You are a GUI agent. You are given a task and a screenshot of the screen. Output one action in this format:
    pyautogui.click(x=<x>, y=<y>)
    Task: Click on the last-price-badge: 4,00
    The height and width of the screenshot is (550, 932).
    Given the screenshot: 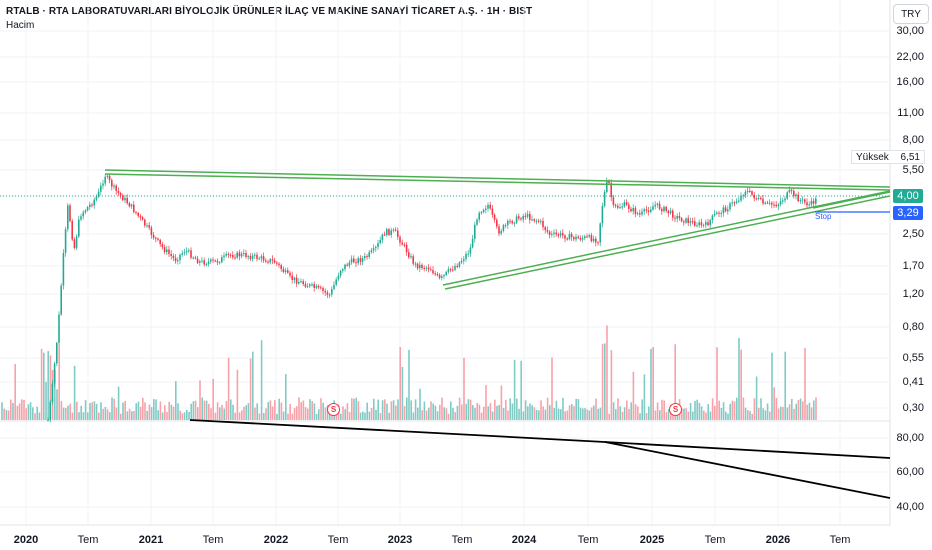 What is the action you would take?
    pyautogui.click(x=908, y=196)
    